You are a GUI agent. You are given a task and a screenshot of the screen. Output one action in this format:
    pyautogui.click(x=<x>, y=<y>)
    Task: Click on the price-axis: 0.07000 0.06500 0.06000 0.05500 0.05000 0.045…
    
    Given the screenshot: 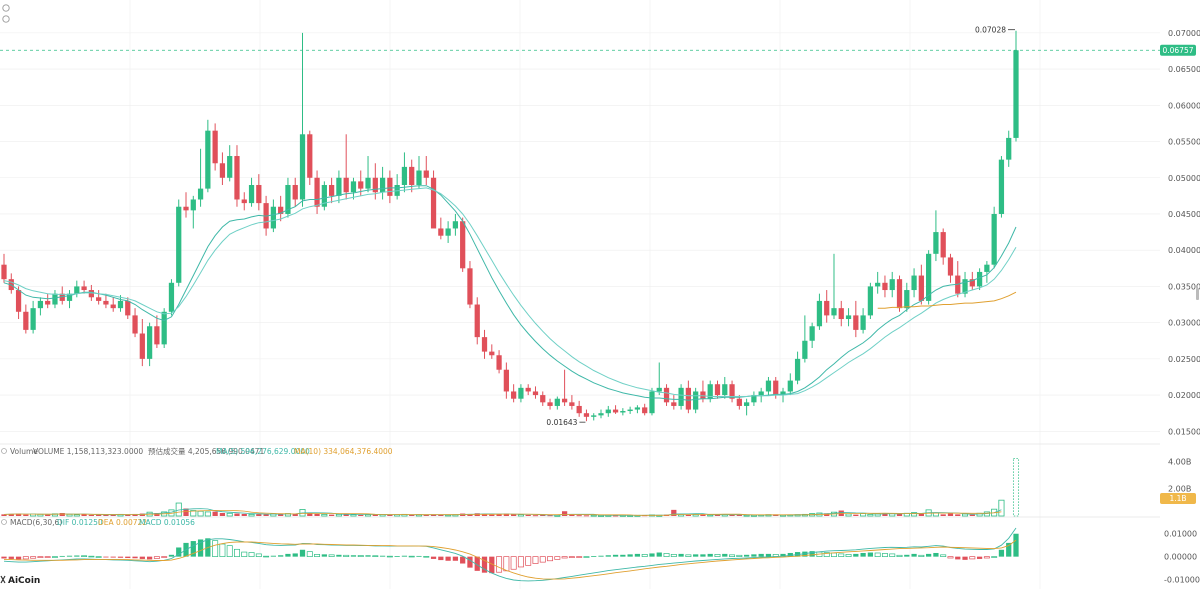 What is the action you would take?
    pyautogui.click(x=1184, y=232)
    